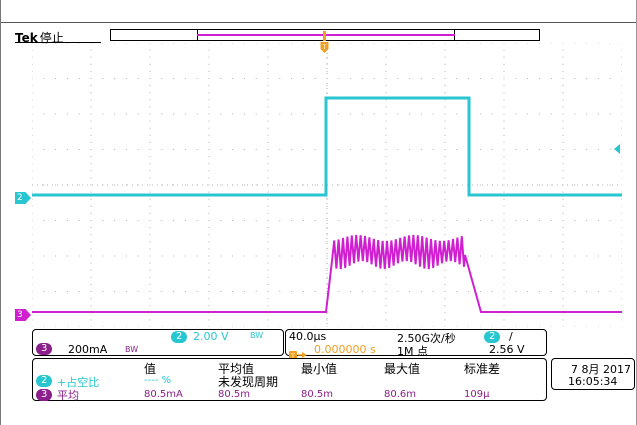 This screenshot has width=637, height=425. I want to click on ch2-badge: 2, so click(179, 337).